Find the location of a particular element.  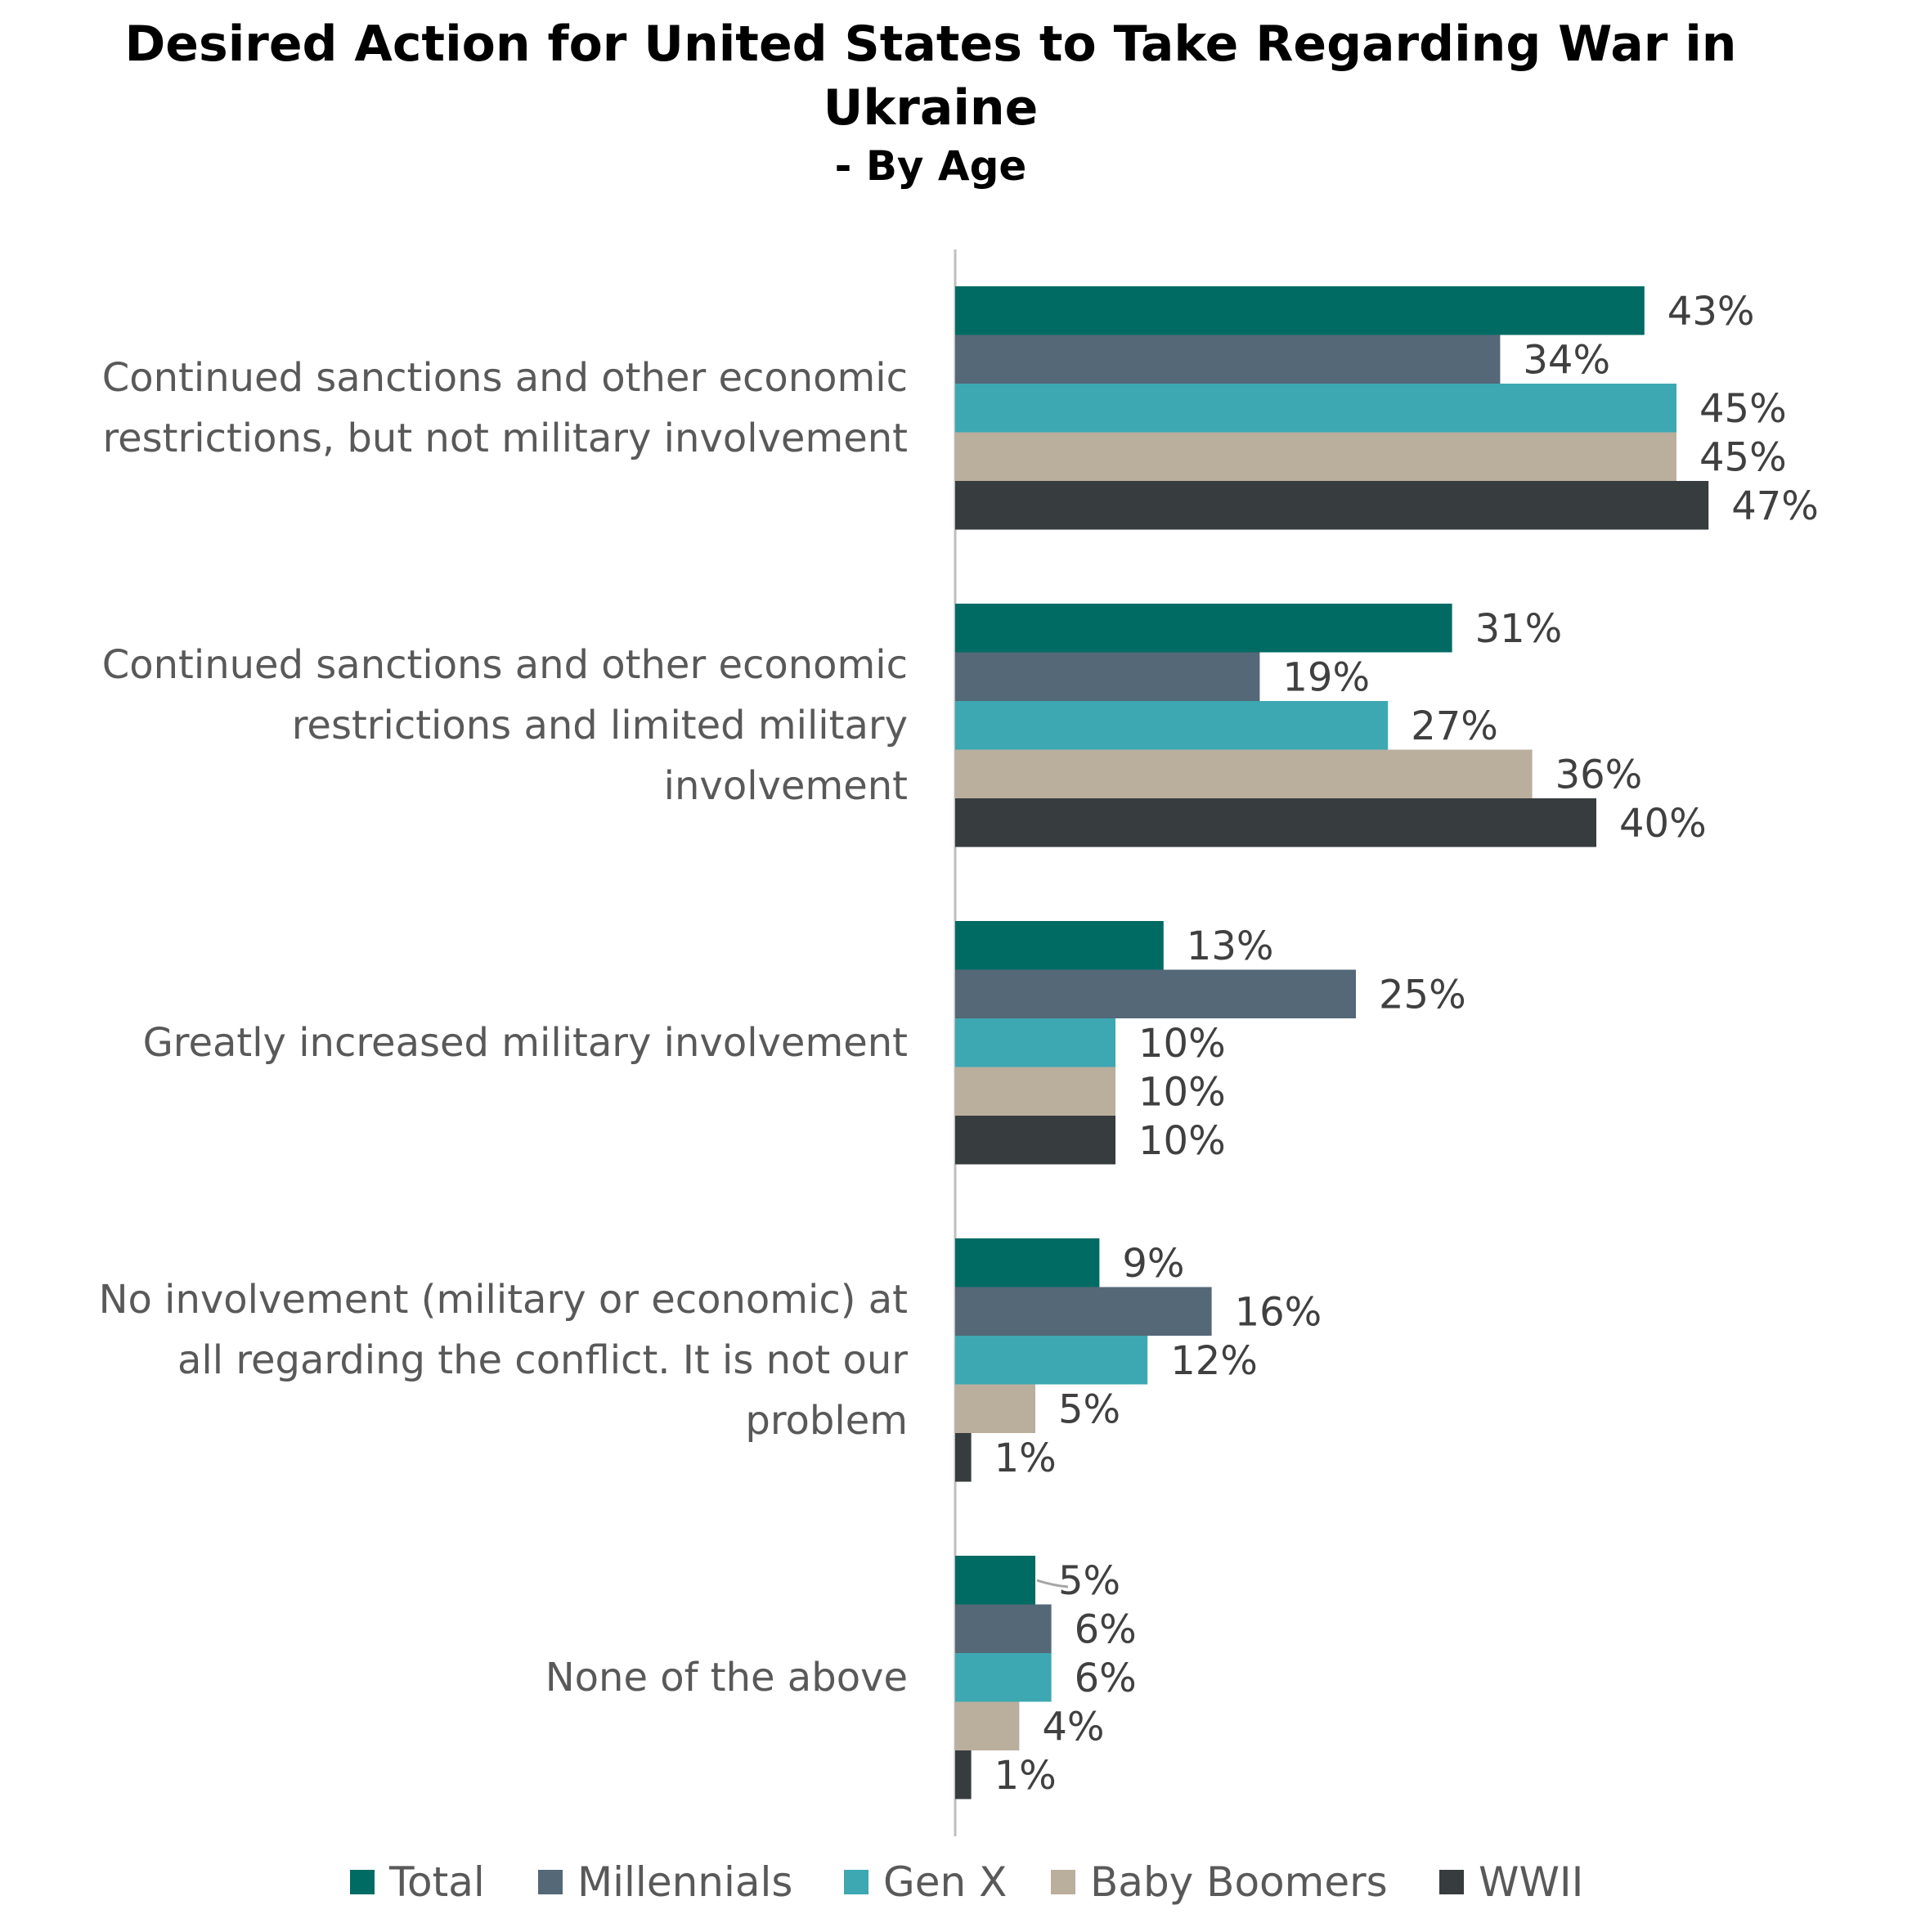

value-label: 12% is located at coordinates (1214, 1361).